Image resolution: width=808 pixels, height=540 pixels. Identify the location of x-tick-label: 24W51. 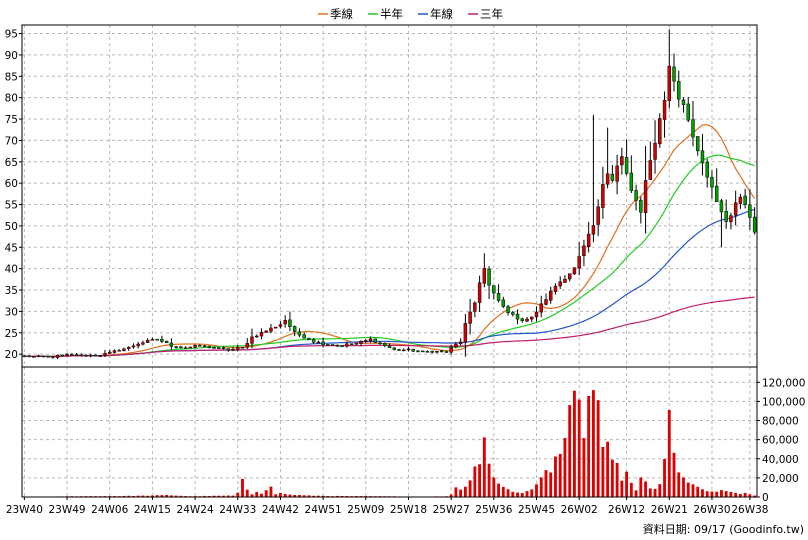
(323, 510).